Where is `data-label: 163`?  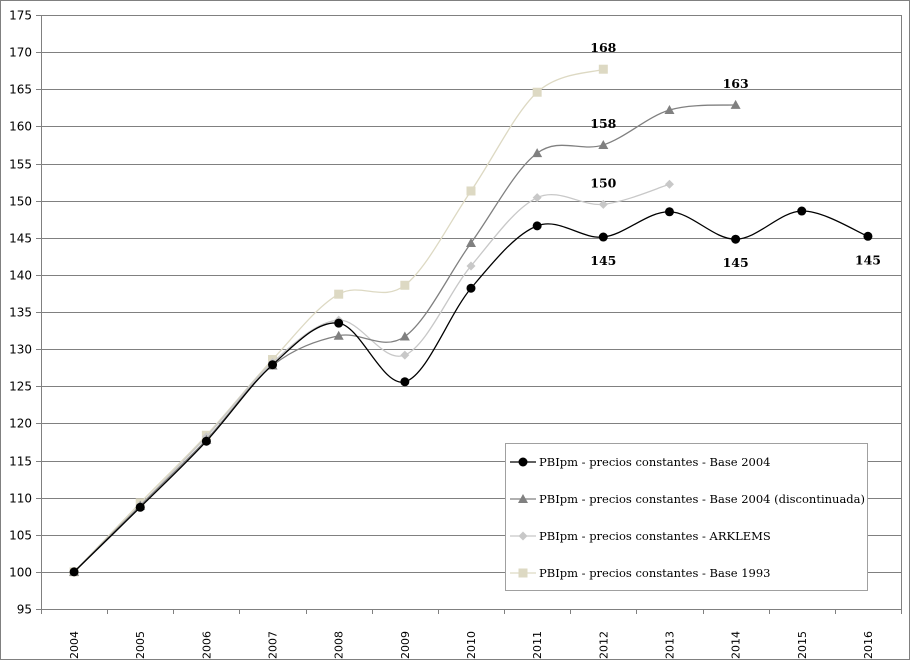
data-label: 163 is located at coordinates (736, 83).